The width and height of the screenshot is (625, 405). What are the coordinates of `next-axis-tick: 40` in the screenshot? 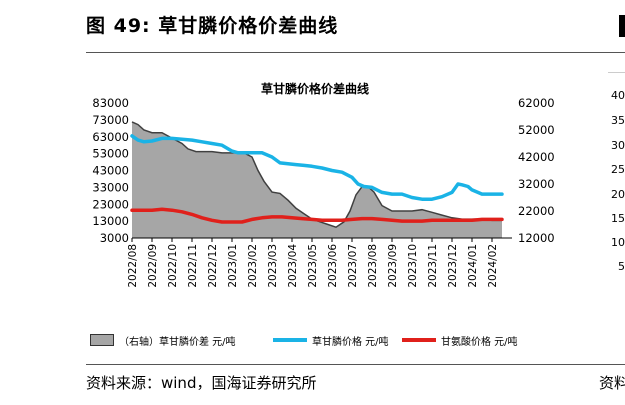 It's located at (618, 95).